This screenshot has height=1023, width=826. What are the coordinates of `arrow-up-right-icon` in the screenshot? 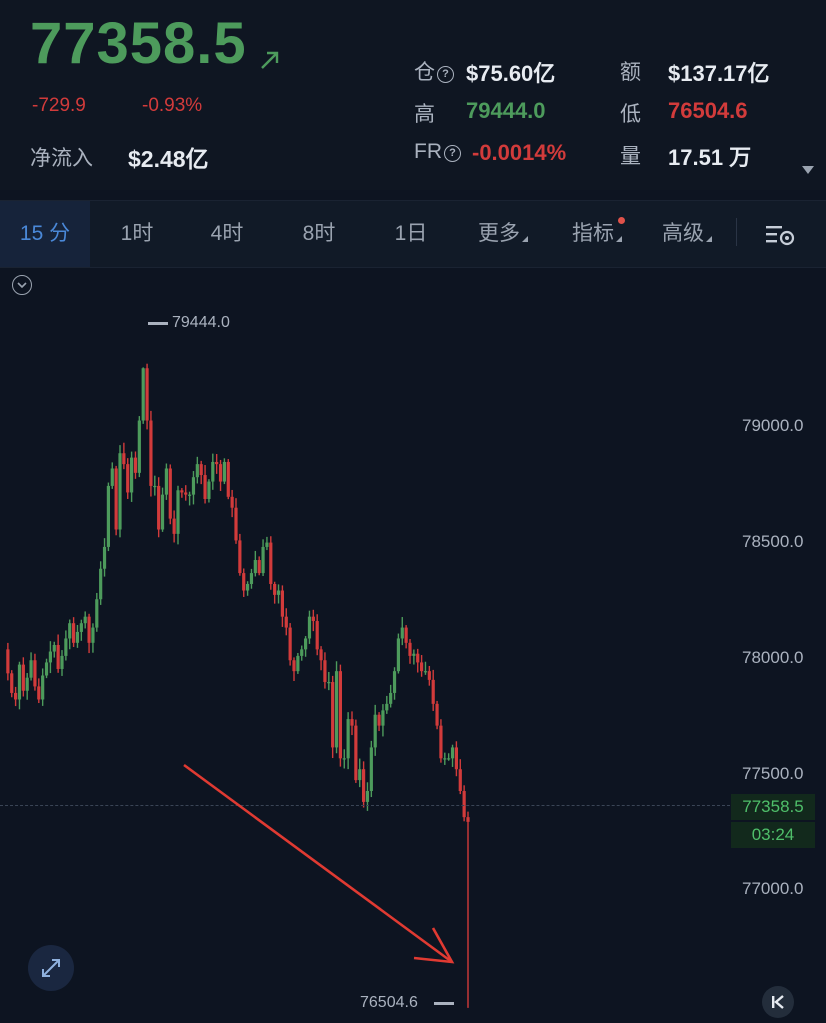 It's located at (270, 60).